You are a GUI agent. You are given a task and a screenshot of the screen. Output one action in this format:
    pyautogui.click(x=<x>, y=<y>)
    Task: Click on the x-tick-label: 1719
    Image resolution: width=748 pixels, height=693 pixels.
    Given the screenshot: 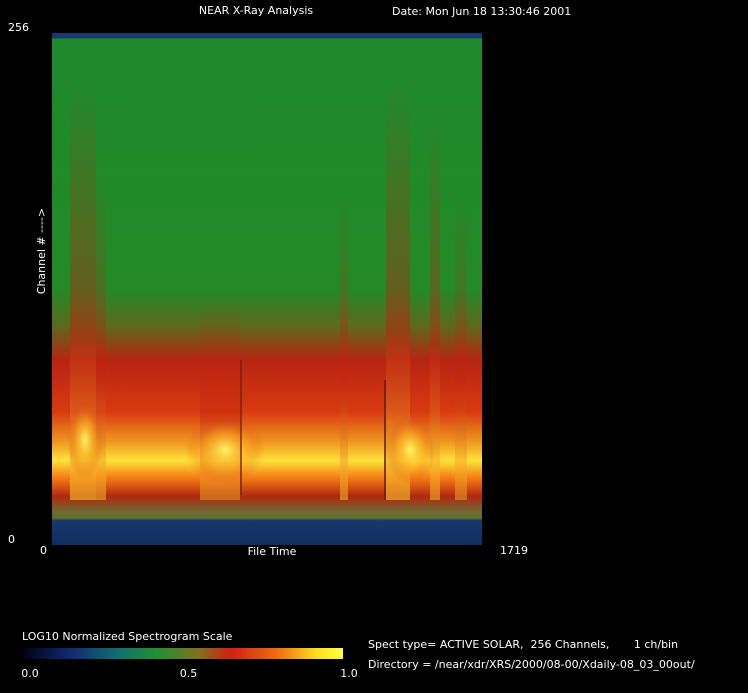 What is the action you would take?
    pyautogui.click(x=514, y=550)
    